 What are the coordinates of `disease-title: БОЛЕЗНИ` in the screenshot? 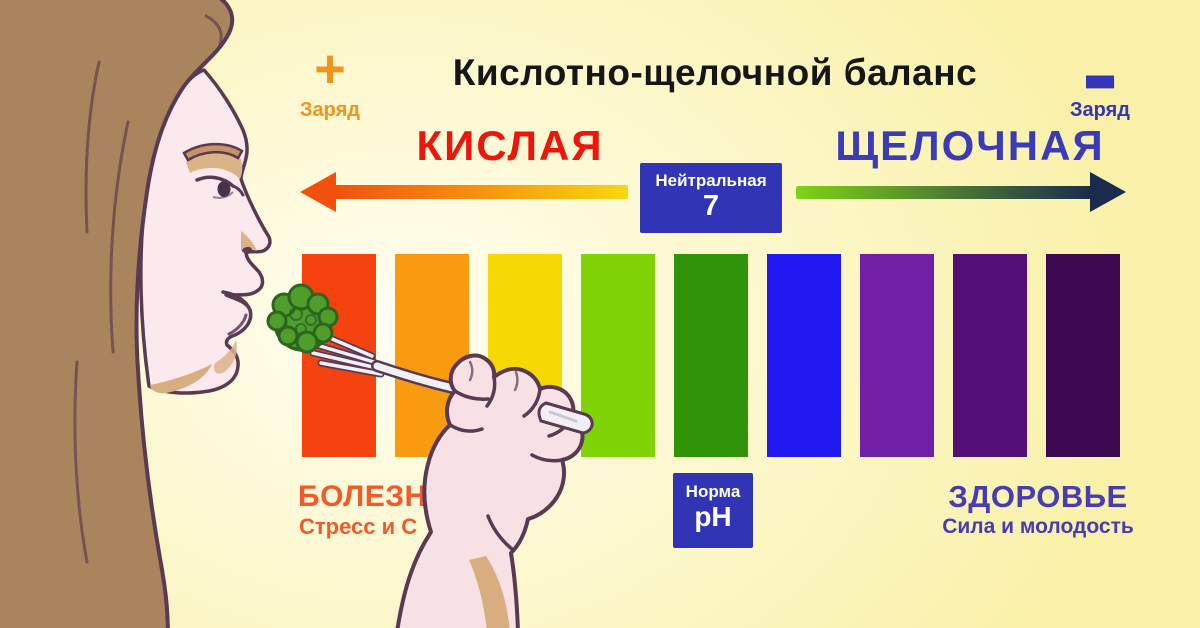 It's located at (373, 496).